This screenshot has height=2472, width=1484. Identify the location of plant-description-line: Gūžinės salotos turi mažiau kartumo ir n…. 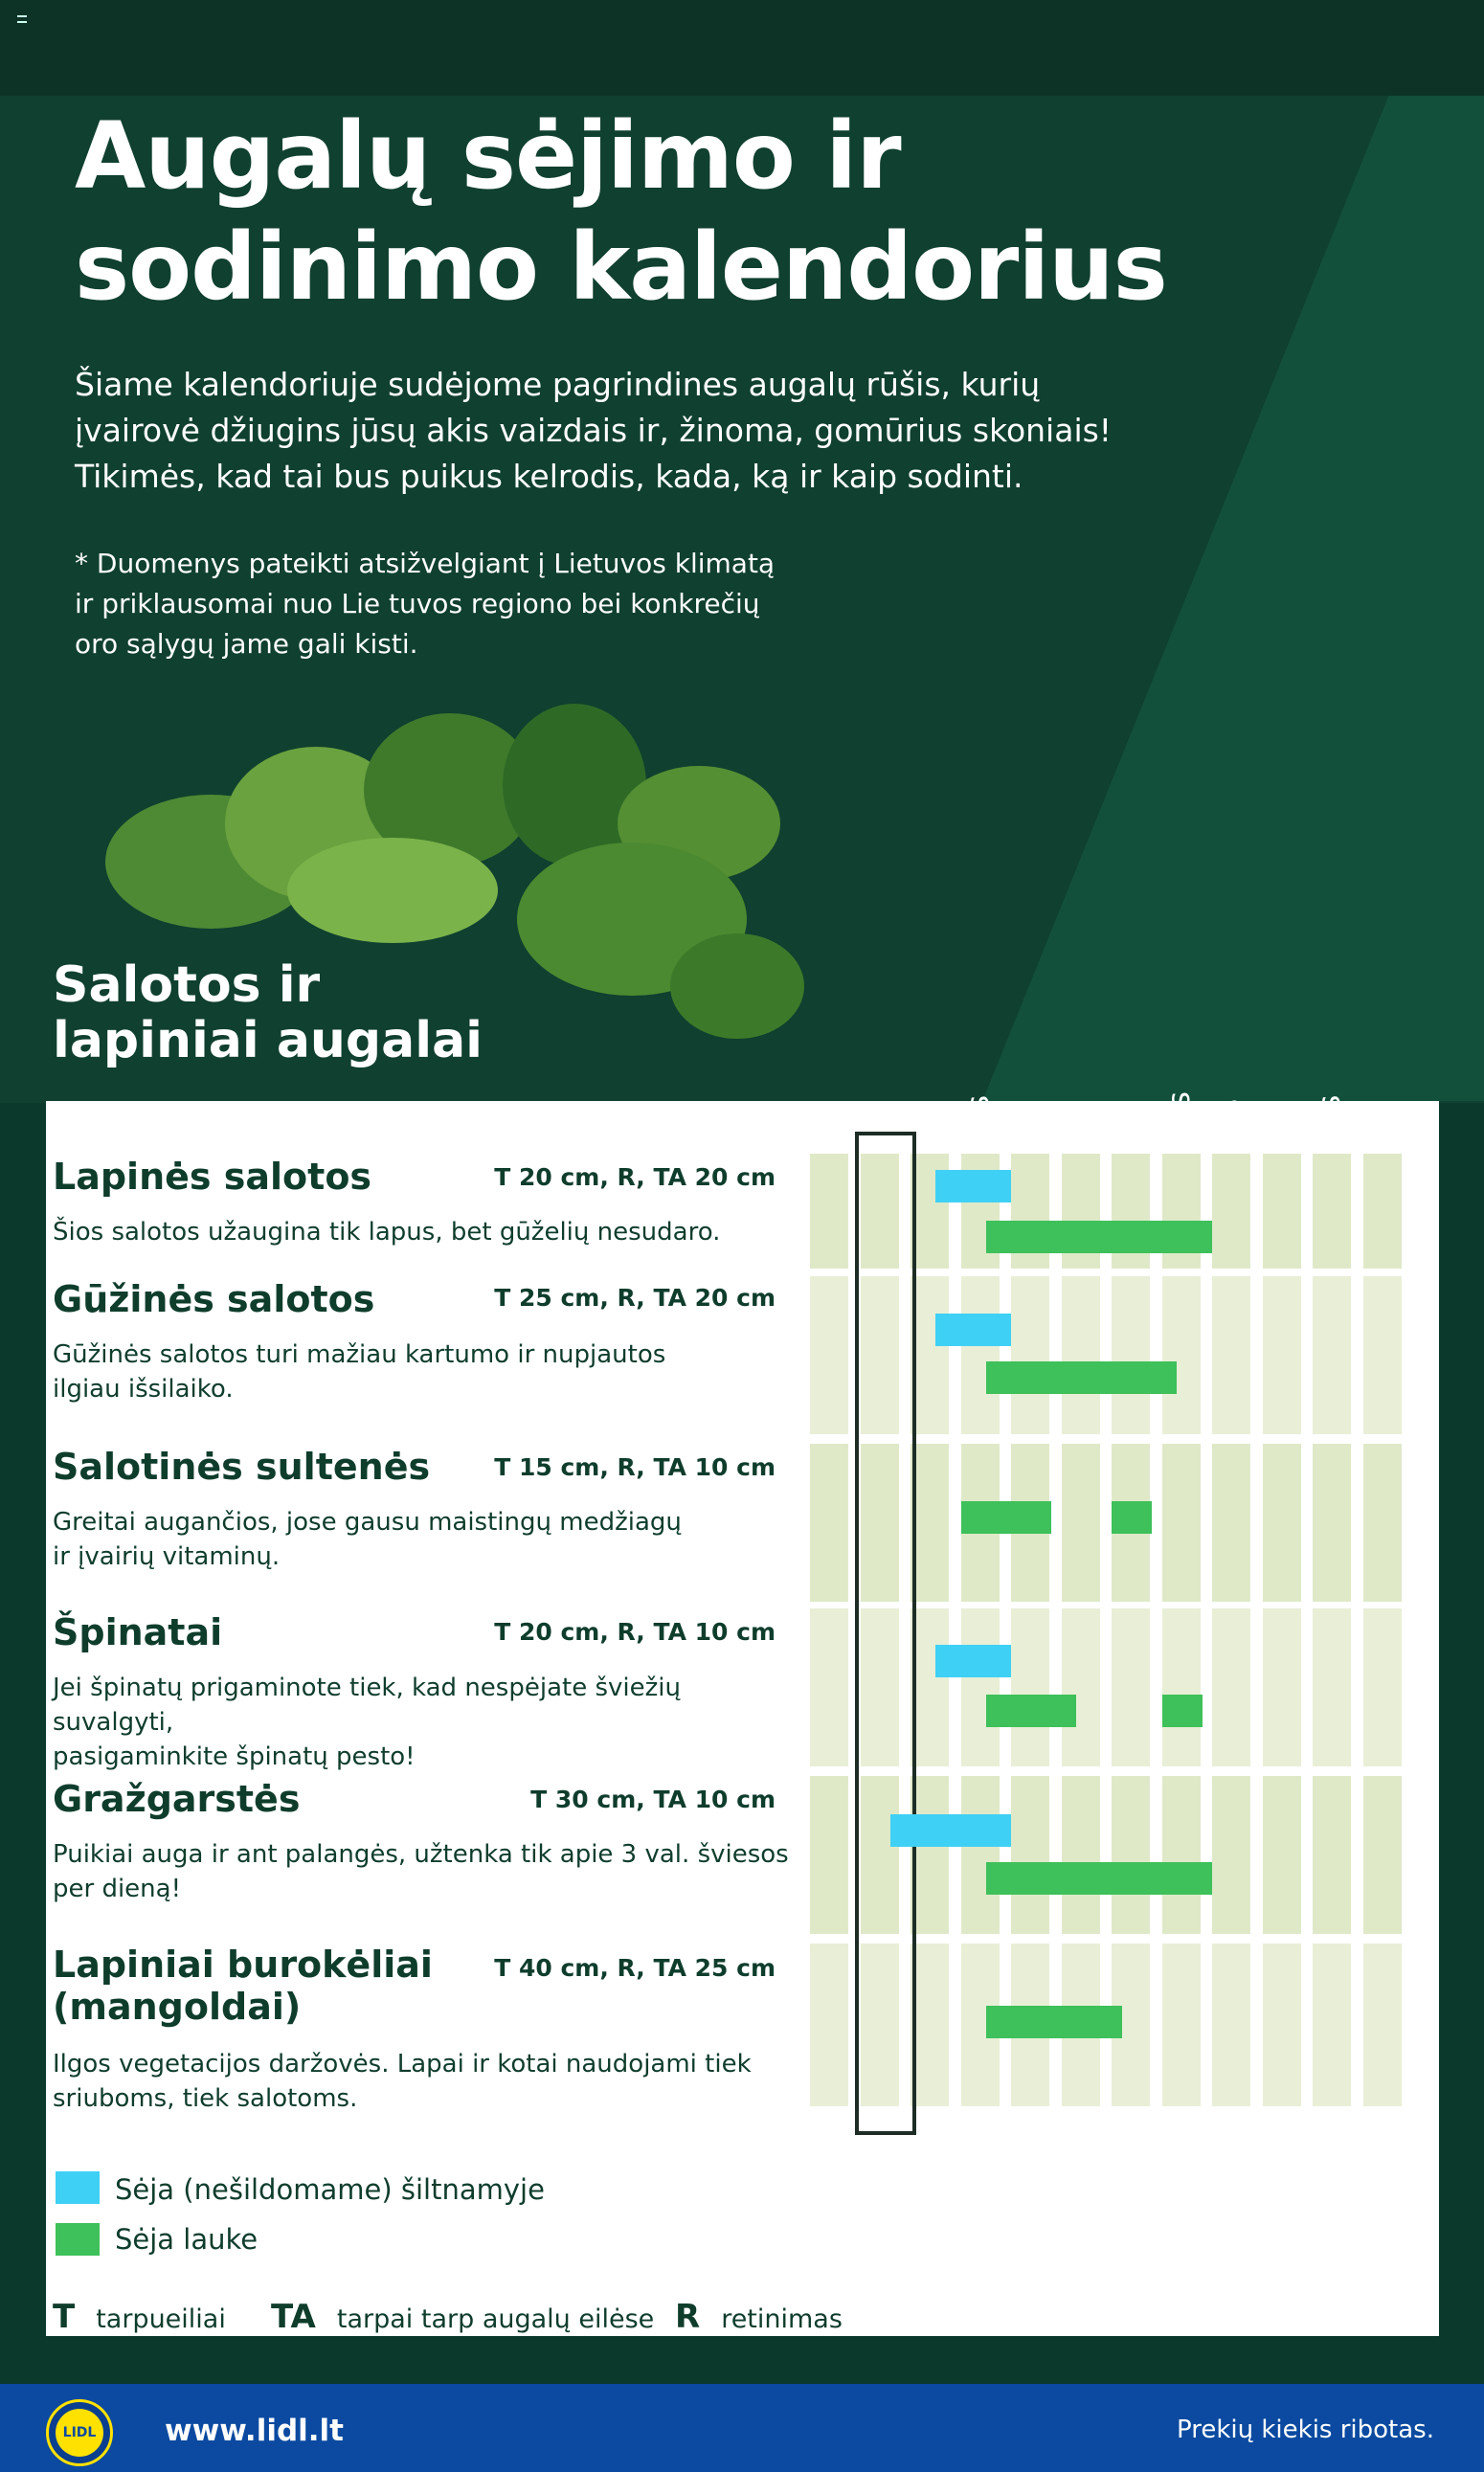
(359, 1354).